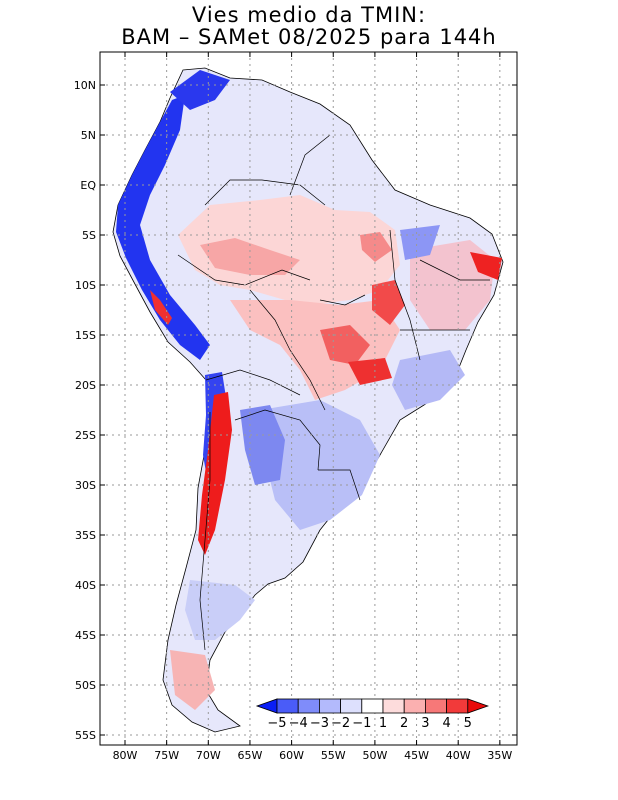 The width and height of the screenshot is (618, 800). I want to click on lat-tick-label: 30S, so click(85, 485).